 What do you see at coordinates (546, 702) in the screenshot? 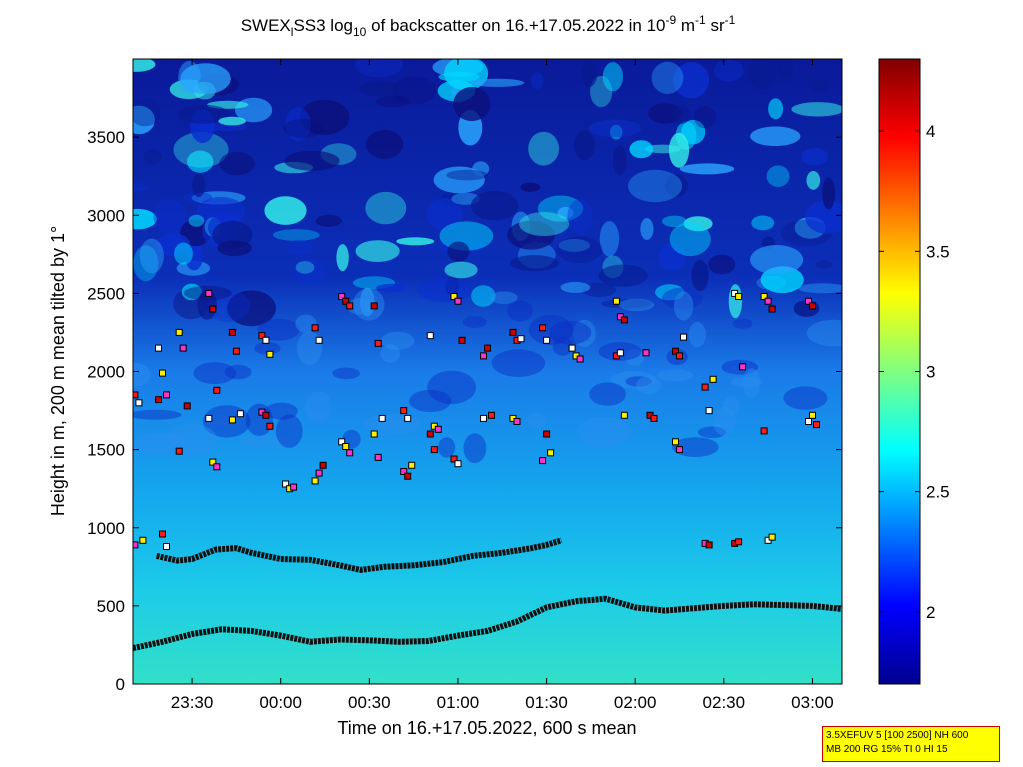
I see `x-tick-label: 01:30` at bounding box center [546, 702].